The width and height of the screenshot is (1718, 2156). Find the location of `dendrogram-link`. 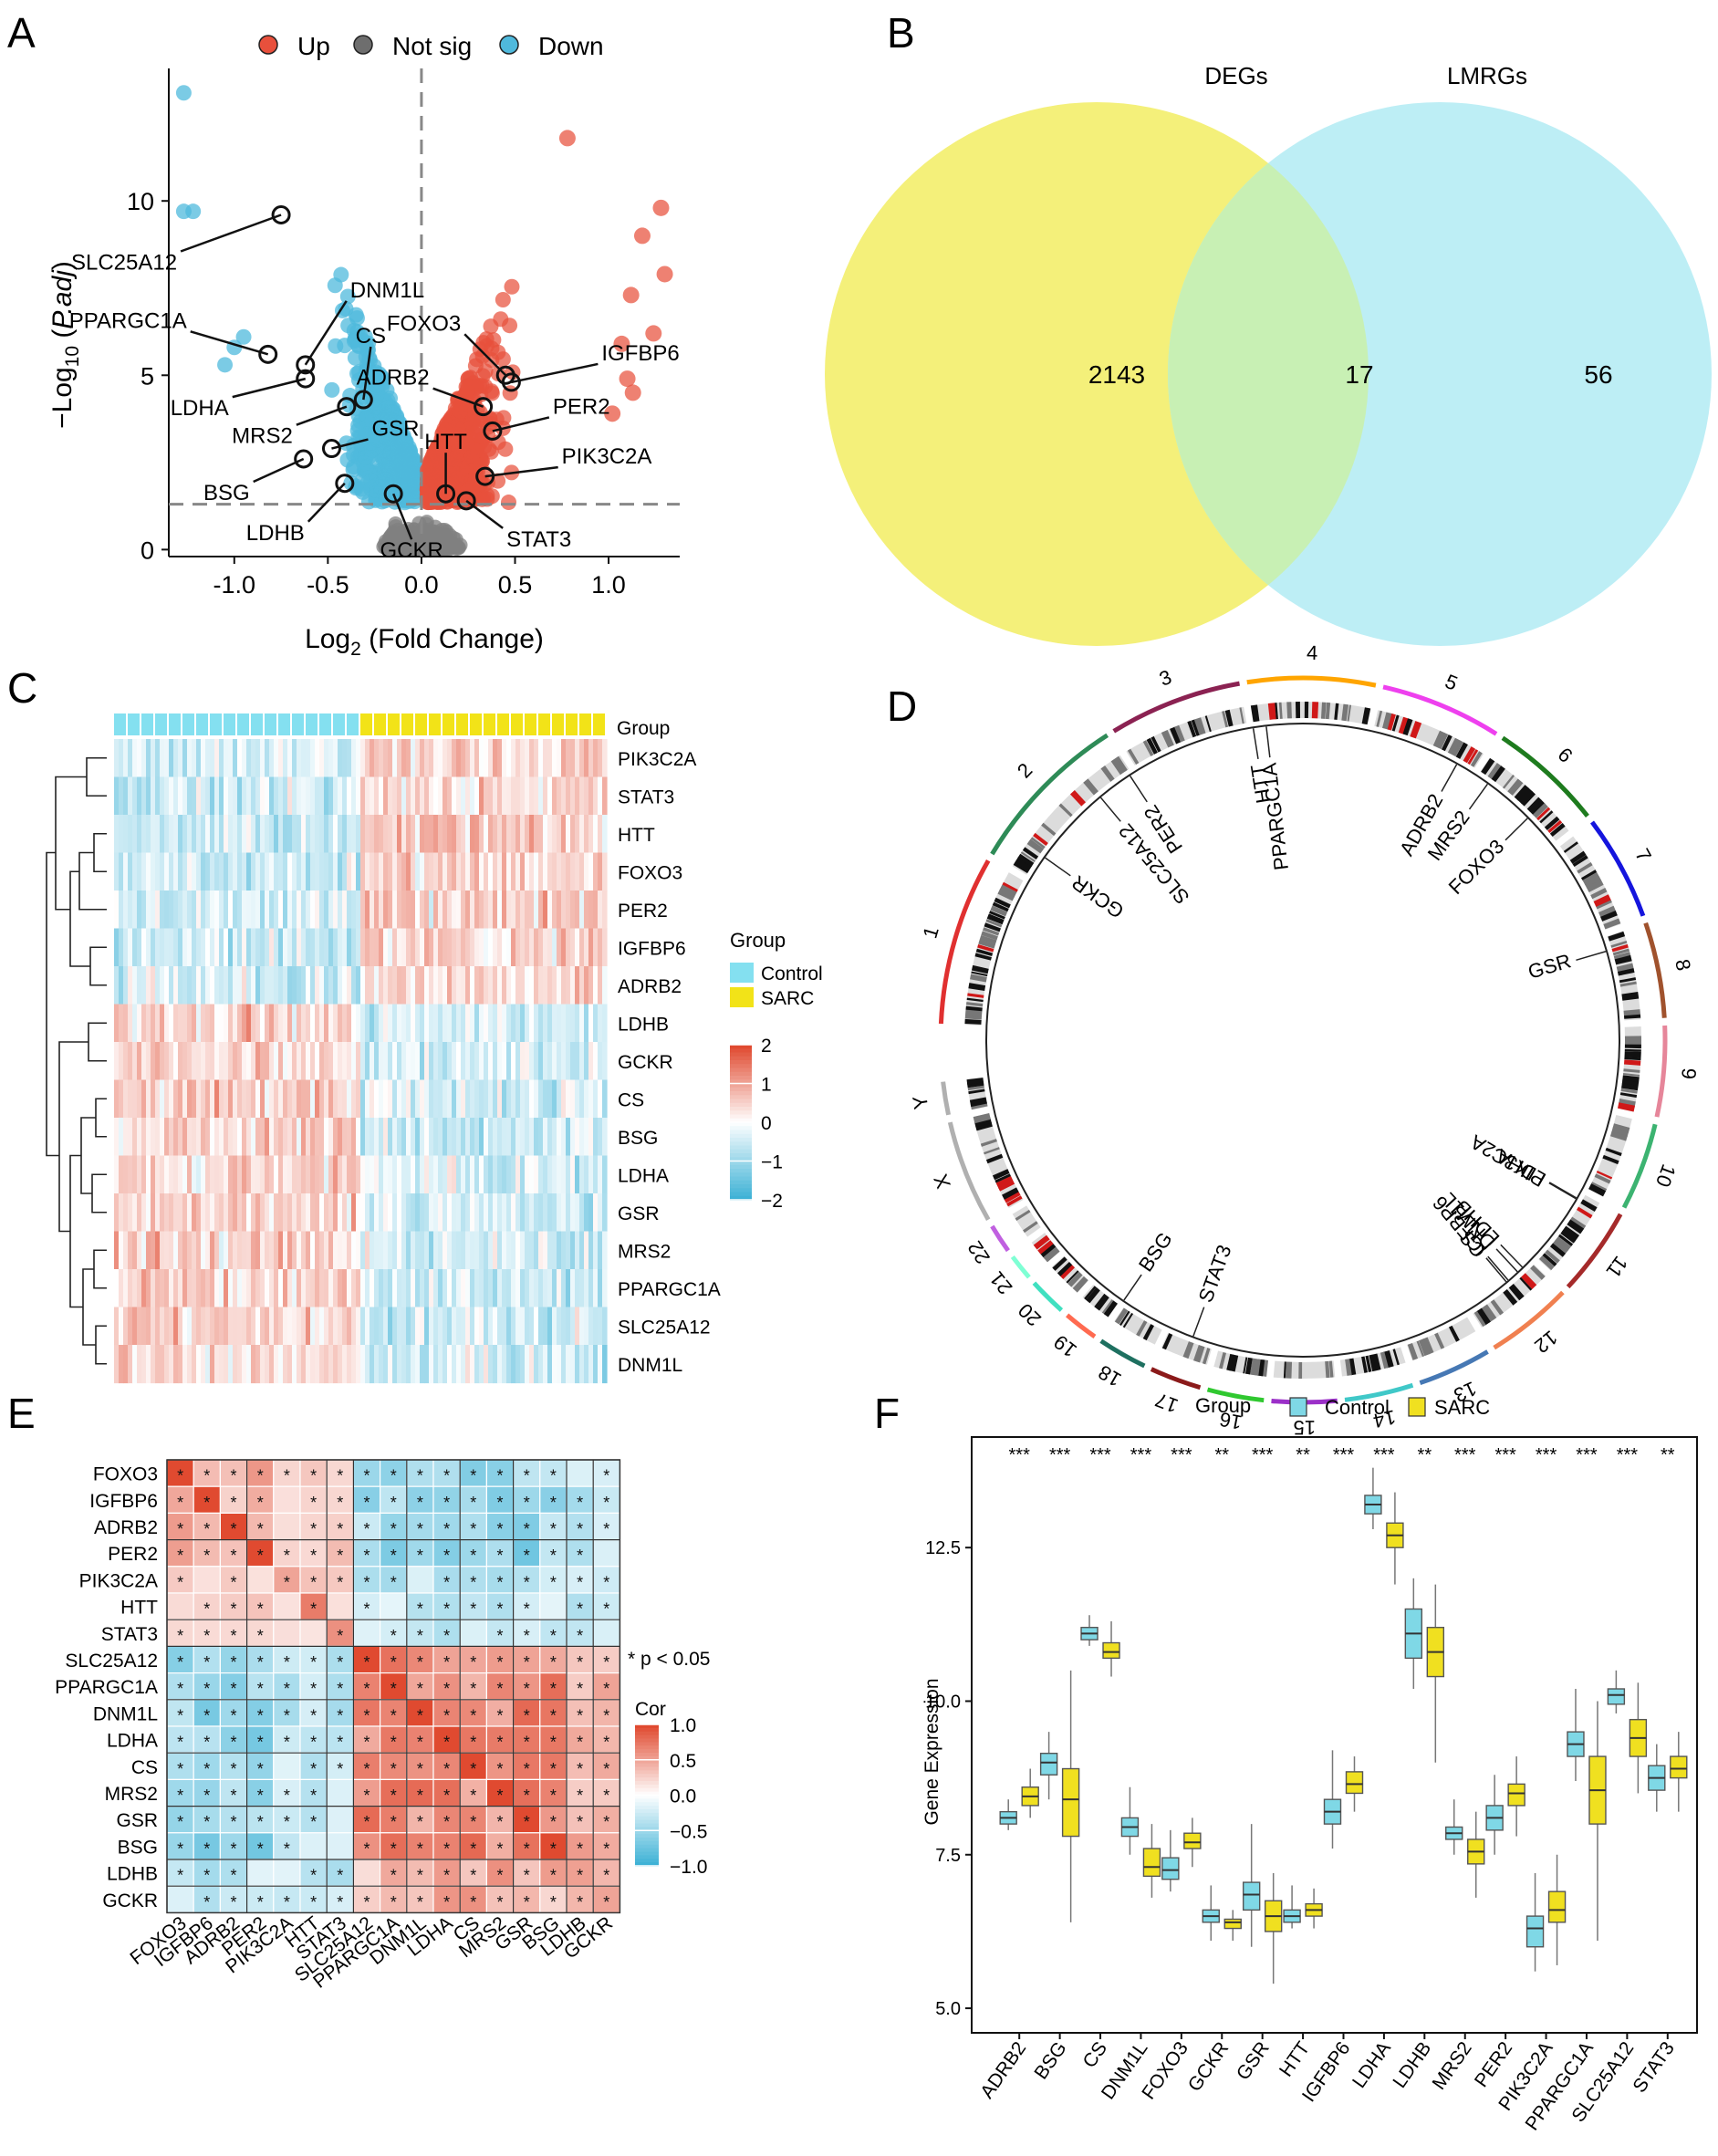

dendrogram-link is located at coordinates (101, 1345).